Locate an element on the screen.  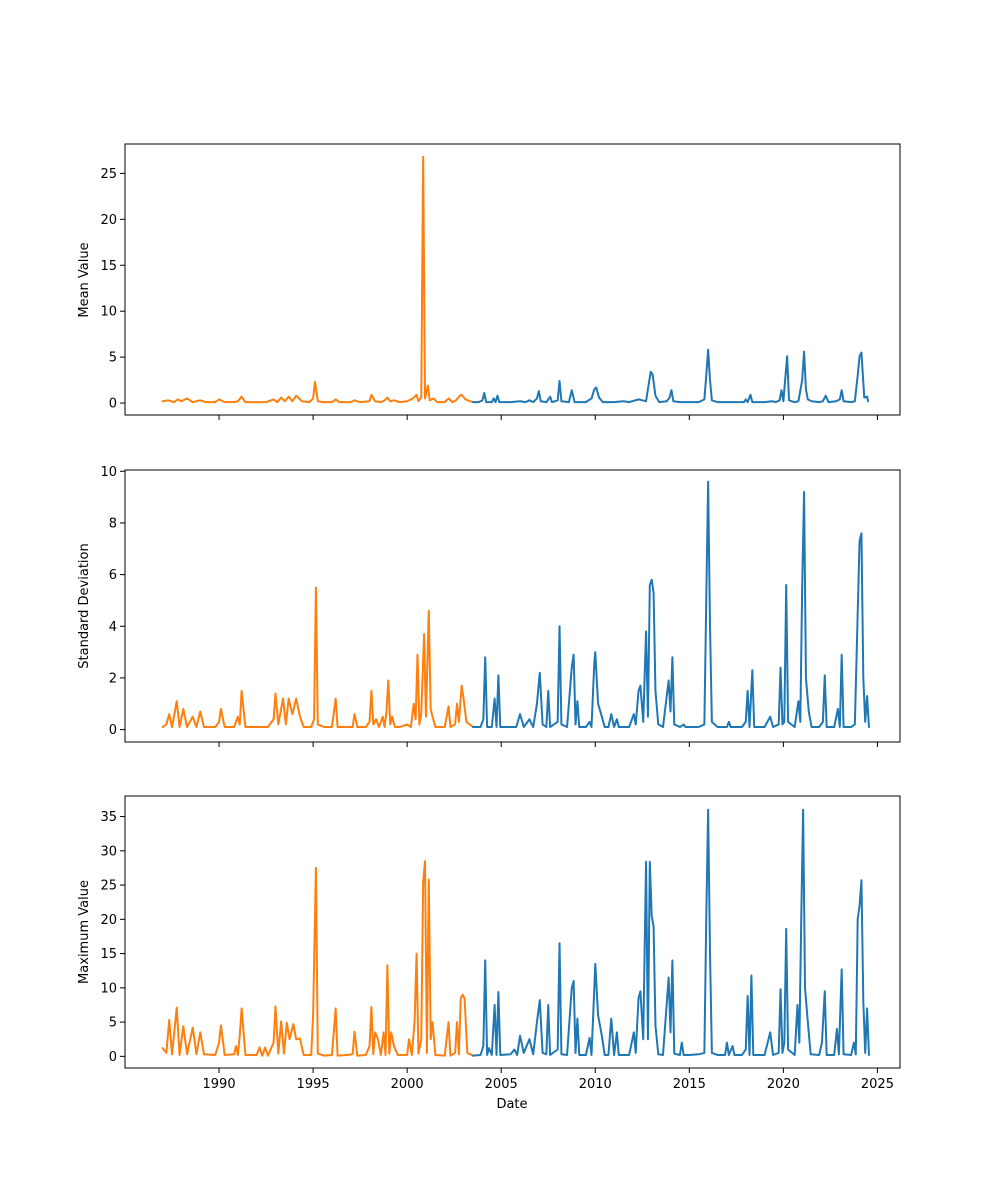
maximum-value-y-tick-label: 30 is located at coordinates (108, 851).